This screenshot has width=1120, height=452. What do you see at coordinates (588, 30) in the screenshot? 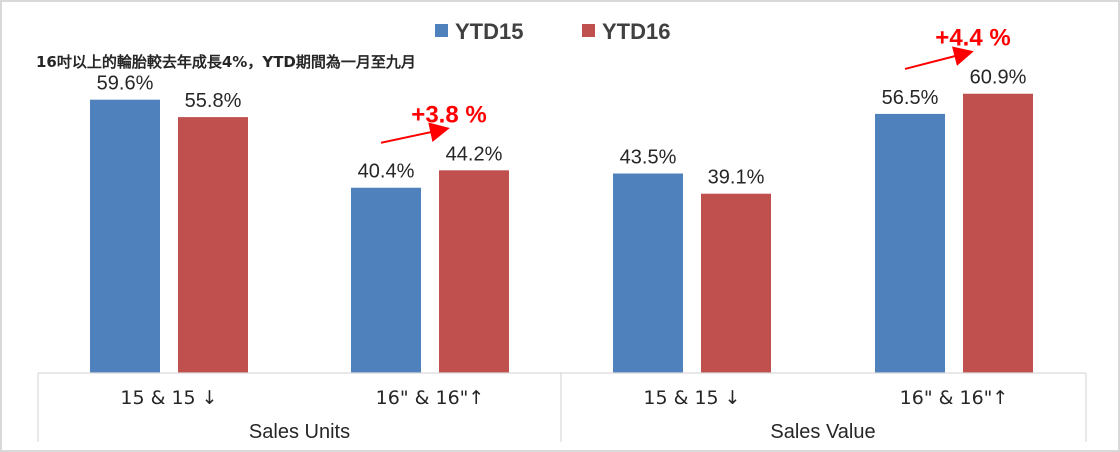
I see `legend-swatch-ytd16` at bounding box center [588, 30].